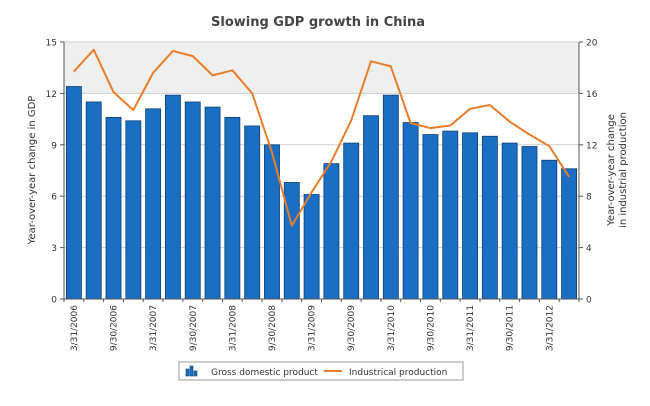 The image size is (650, 406). Describe the element at coordinates (592, 44) in the screenshot. I see `y-right-tick-label: 20` at that location.